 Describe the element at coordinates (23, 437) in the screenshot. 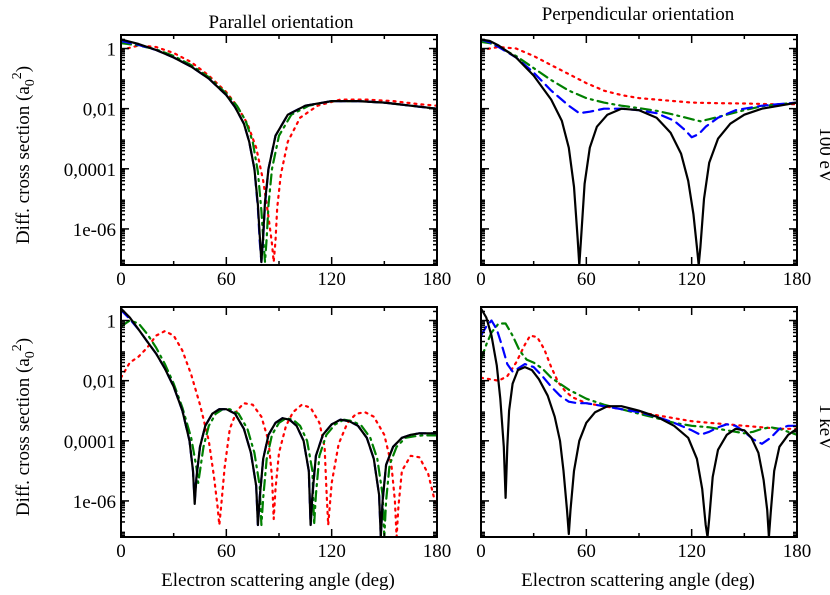

I see `ylabel-bottom-main: Diff. cross section (a` at that location.